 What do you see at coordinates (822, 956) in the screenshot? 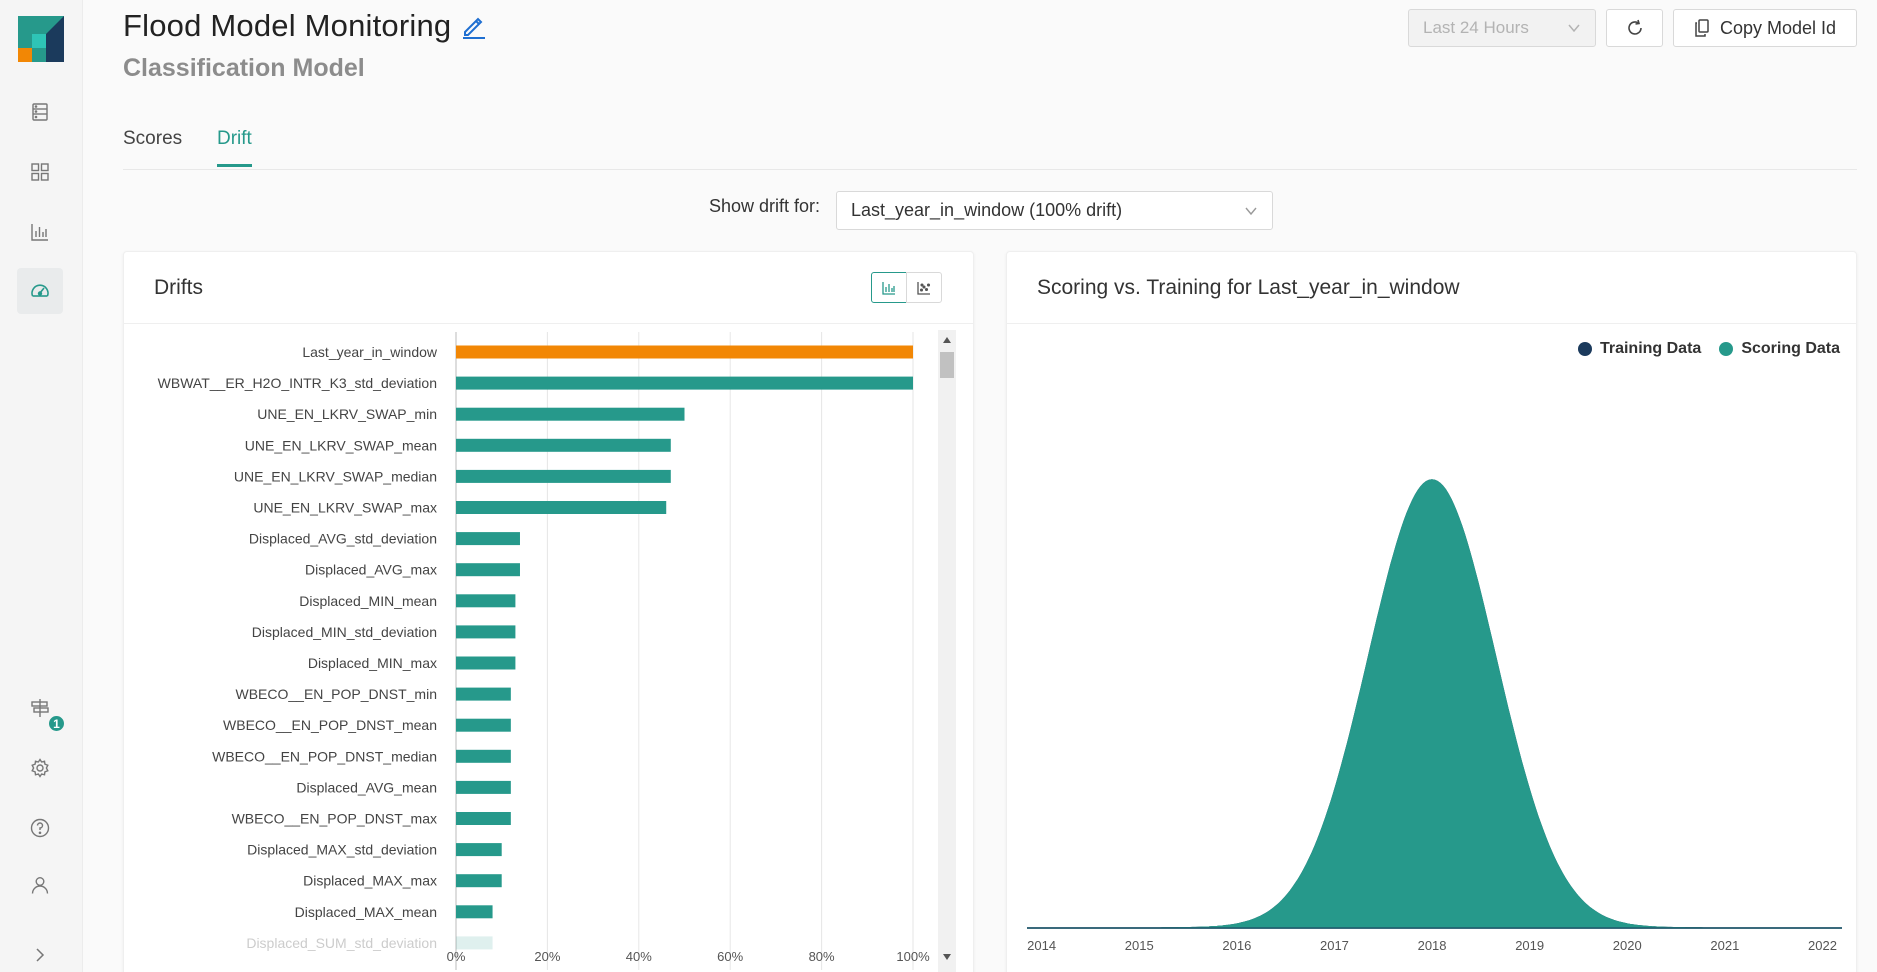
I see `x-tick-label: 80%` at bounding box center [822, 956].